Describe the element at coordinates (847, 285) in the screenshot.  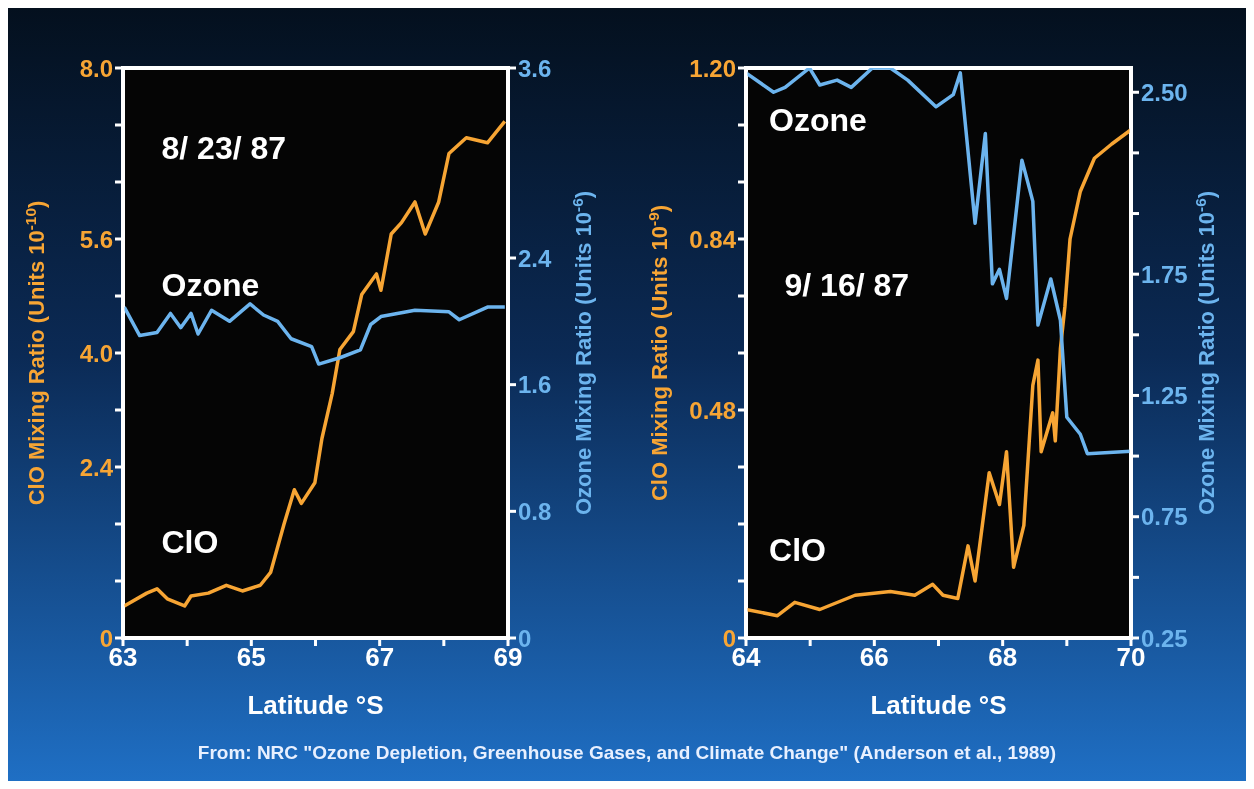
I see `annotation: 9/ 16/ 87` at that location.